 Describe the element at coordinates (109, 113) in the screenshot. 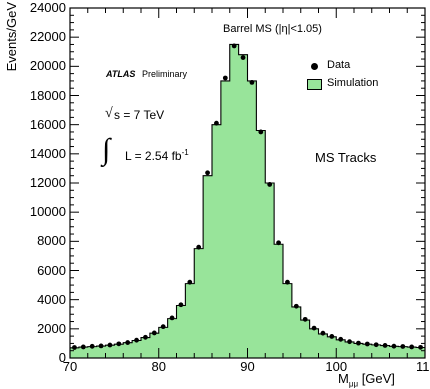

I see `sqrt-symbol: √` at that location.